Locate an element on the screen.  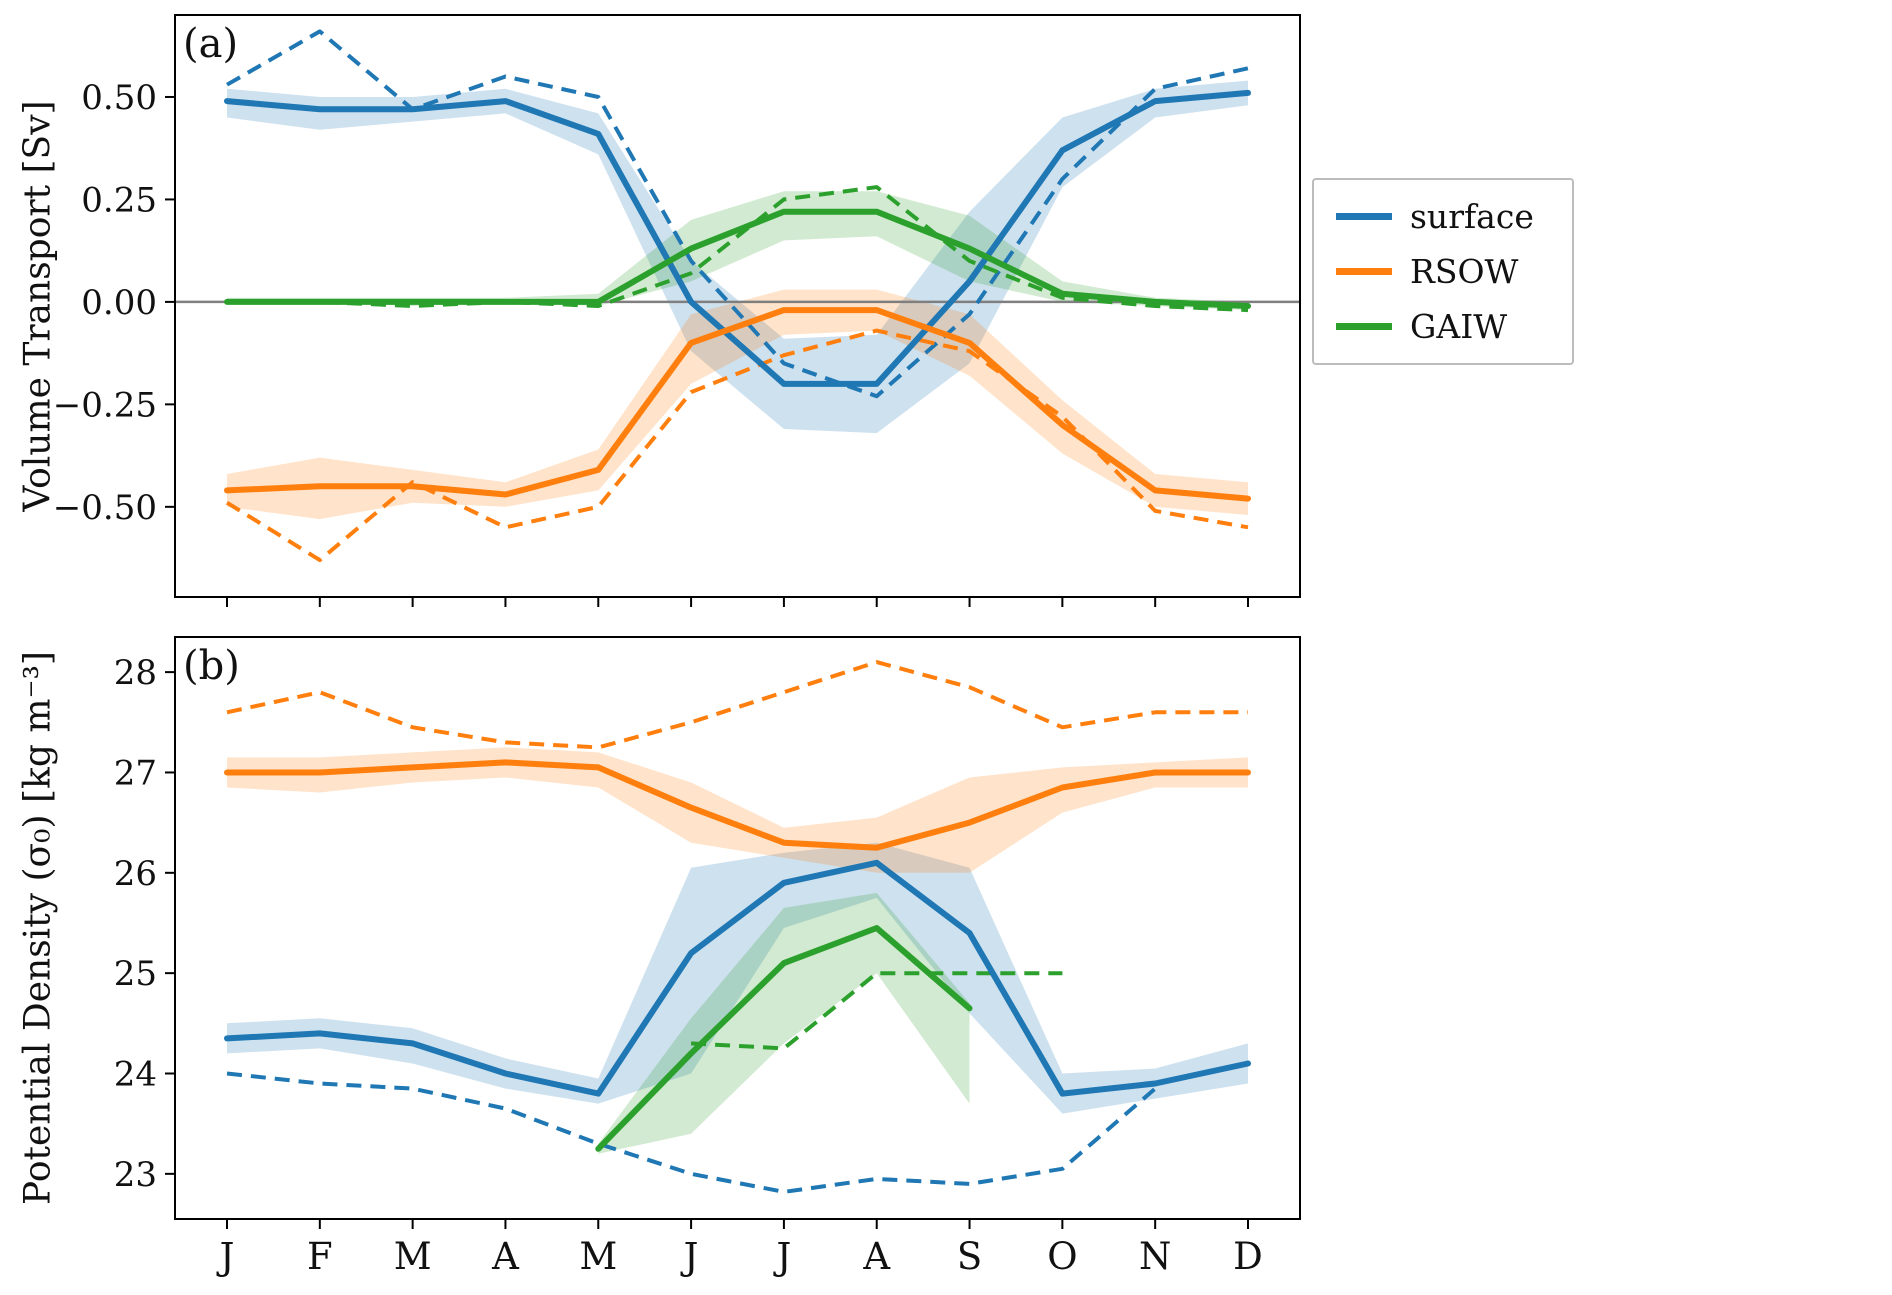
gaiw-line-swatch is located at coordinates (1364, 326).